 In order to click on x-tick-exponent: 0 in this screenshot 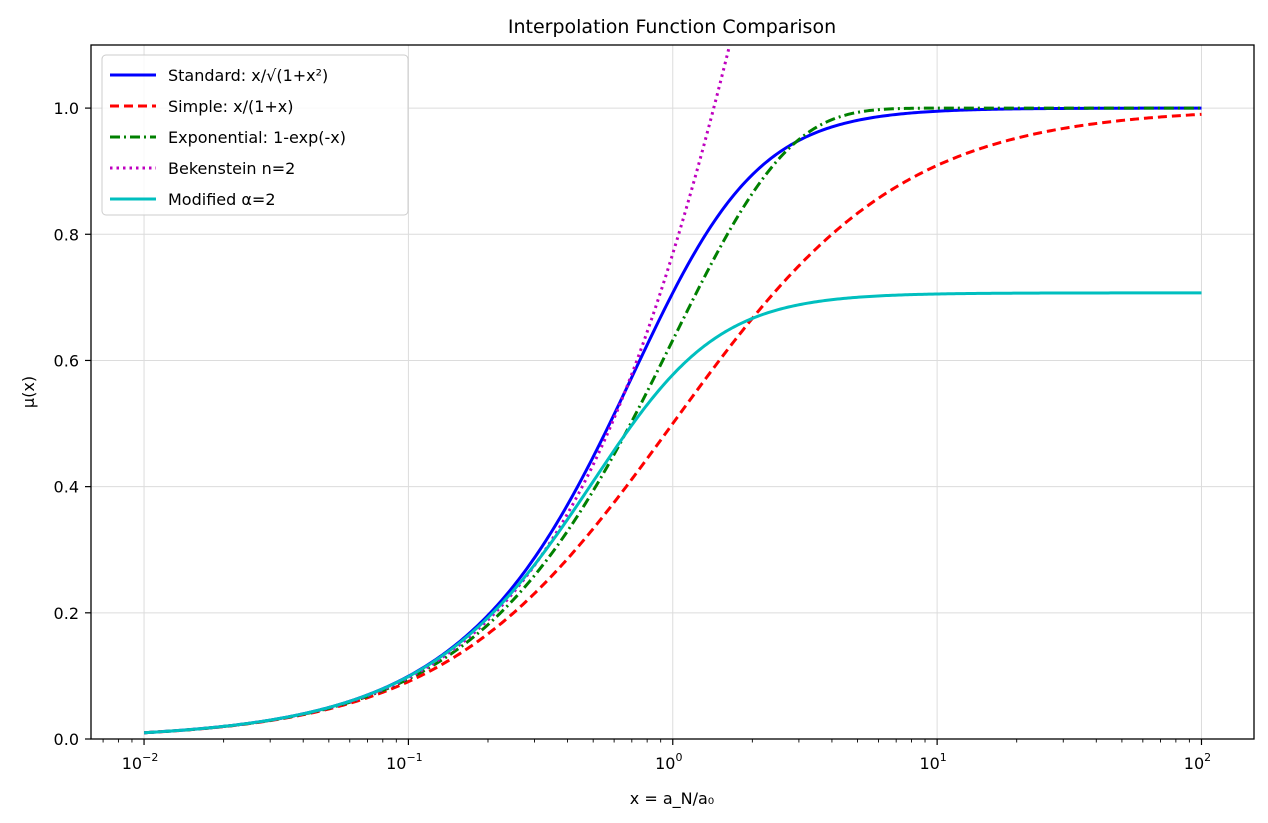, I will do `click(678, 757)`.